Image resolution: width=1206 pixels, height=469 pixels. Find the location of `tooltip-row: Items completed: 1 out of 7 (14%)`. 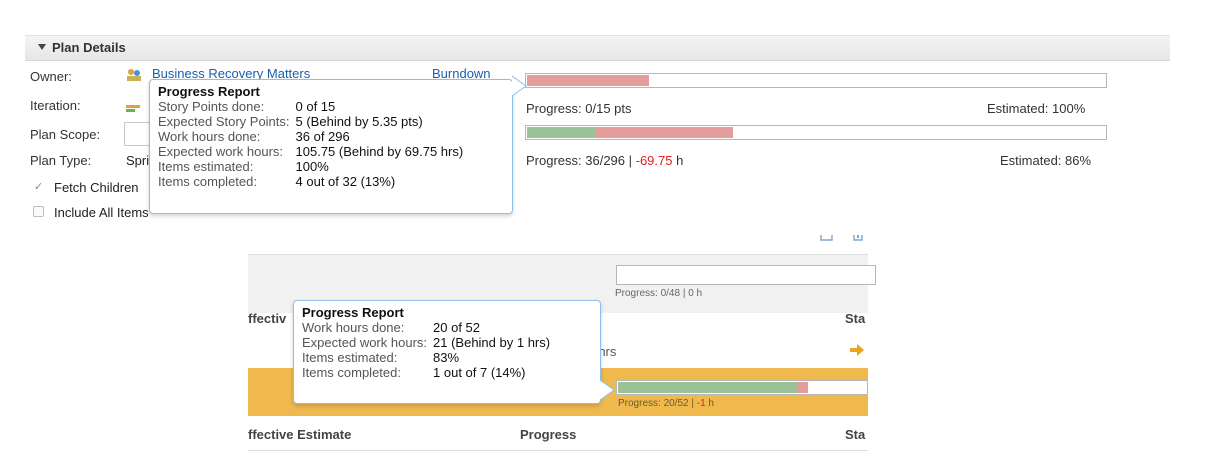

tooltip-row: Items completed: 1 out of 7 (14%) is located at coordinates (426, 372).